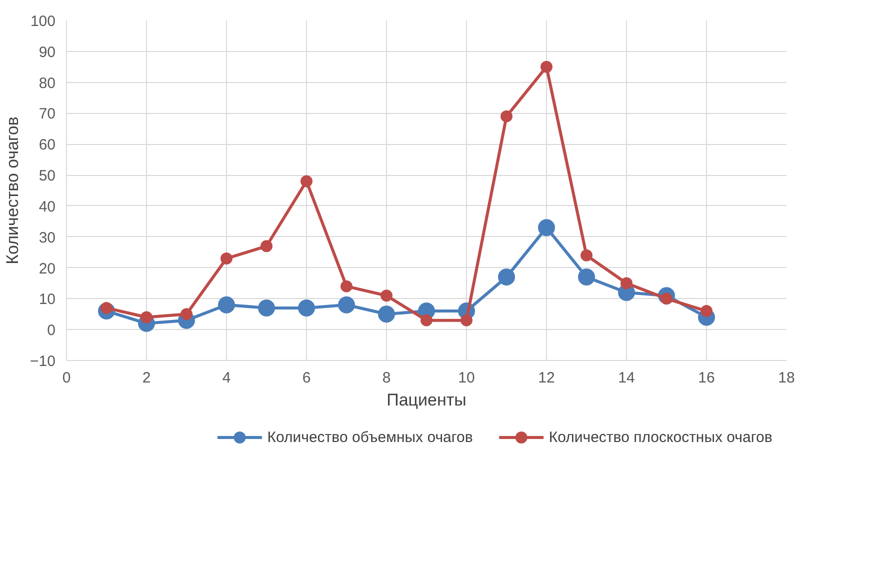 The width and height of the screenshot is (892, 568). I want to click on x-tick-label: 4, so click(226, 378).